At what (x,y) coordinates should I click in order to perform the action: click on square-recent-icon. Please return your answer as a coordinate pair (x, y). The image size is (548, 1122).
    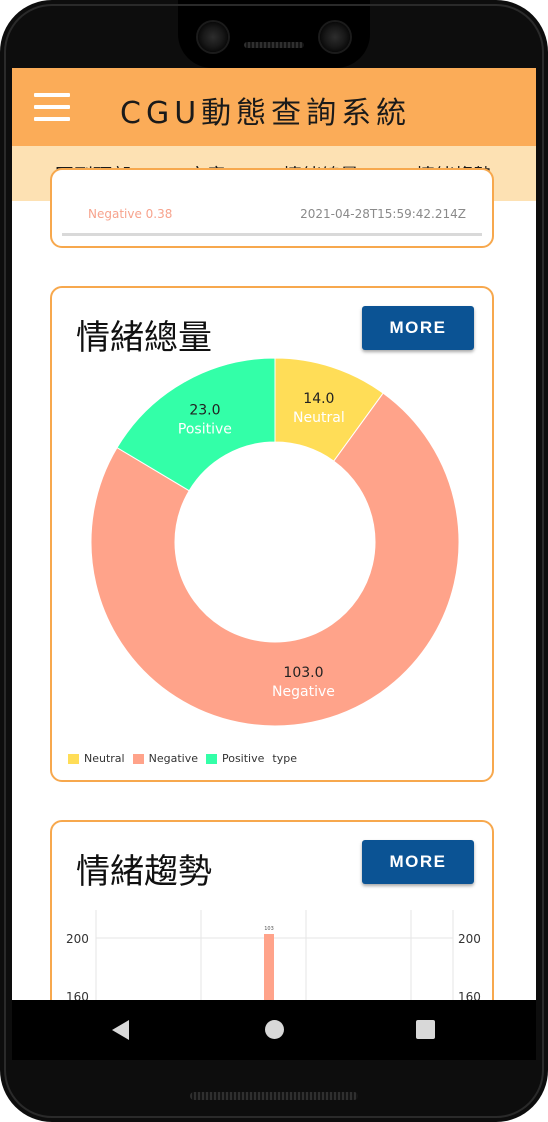
    Looking at the image, I should click on (425, 1029).